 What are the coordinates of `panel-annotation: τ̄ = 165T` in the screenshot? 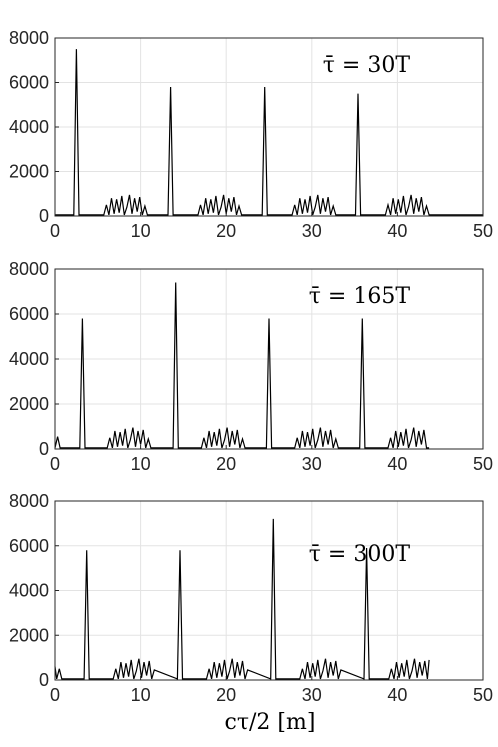 It's located at (360, 296).